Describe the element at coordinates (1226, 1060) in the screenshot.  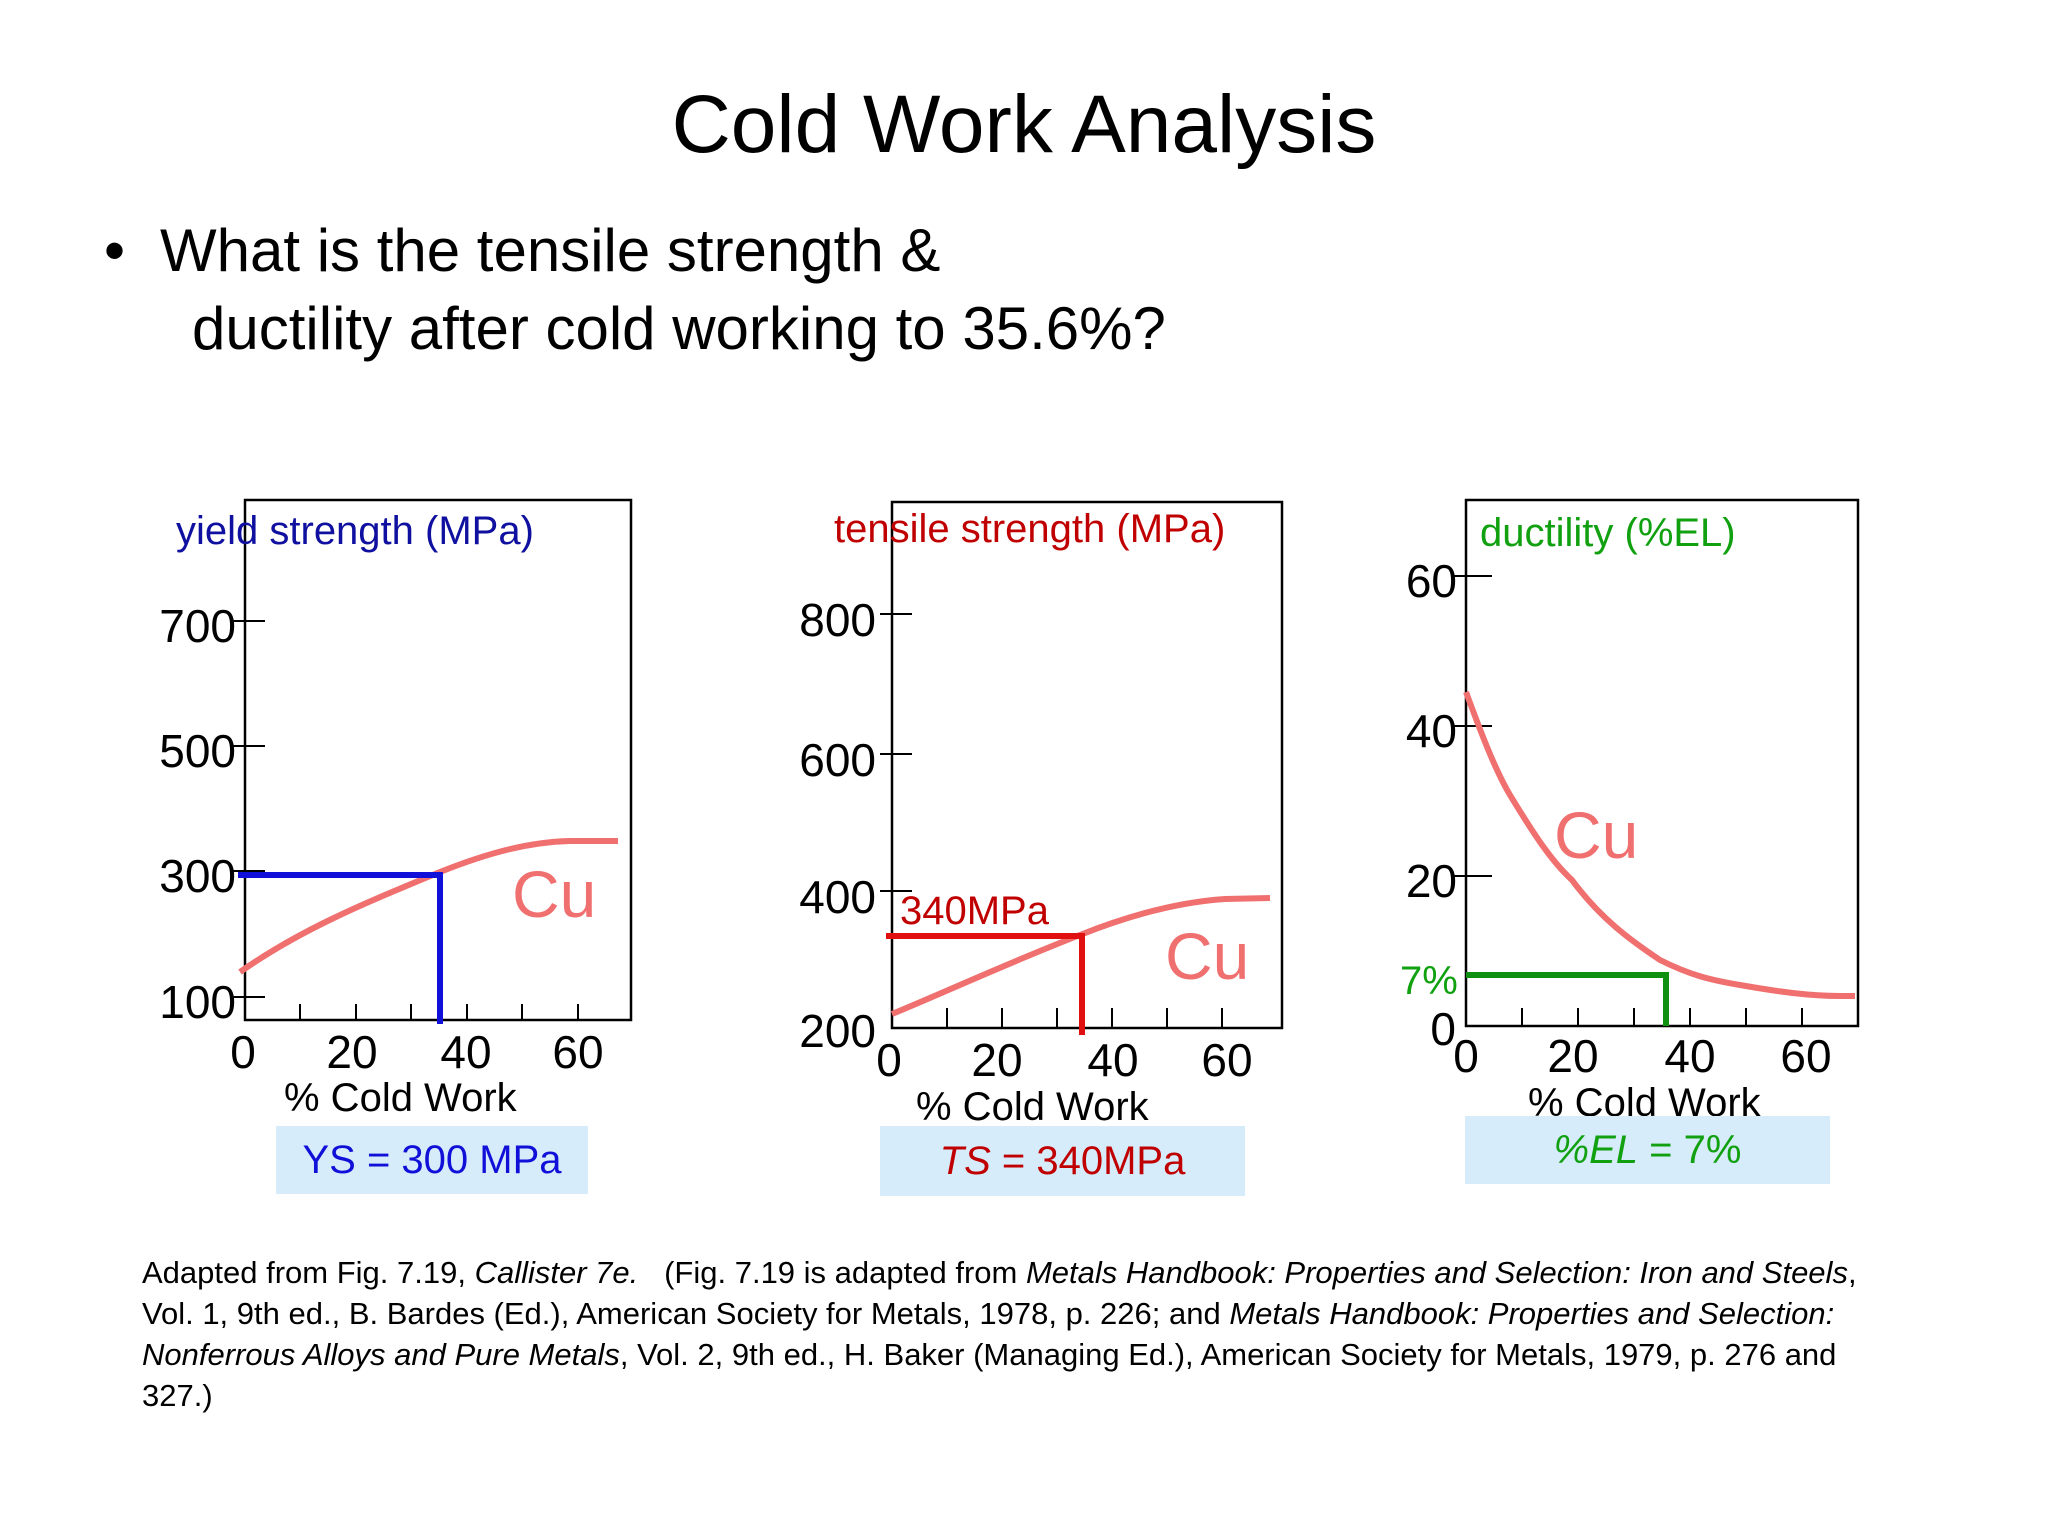
I see `ts-x-tick-label: 60` at that location.